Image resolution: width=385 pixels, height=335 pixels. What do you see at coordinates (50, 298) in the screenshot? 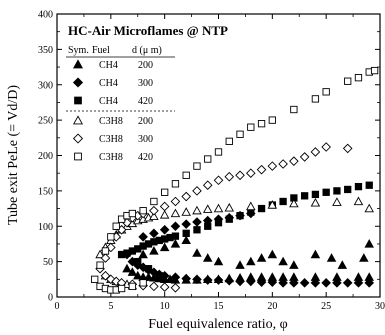
I see `y-tick-label: 0` at bounding box center [50, 298].